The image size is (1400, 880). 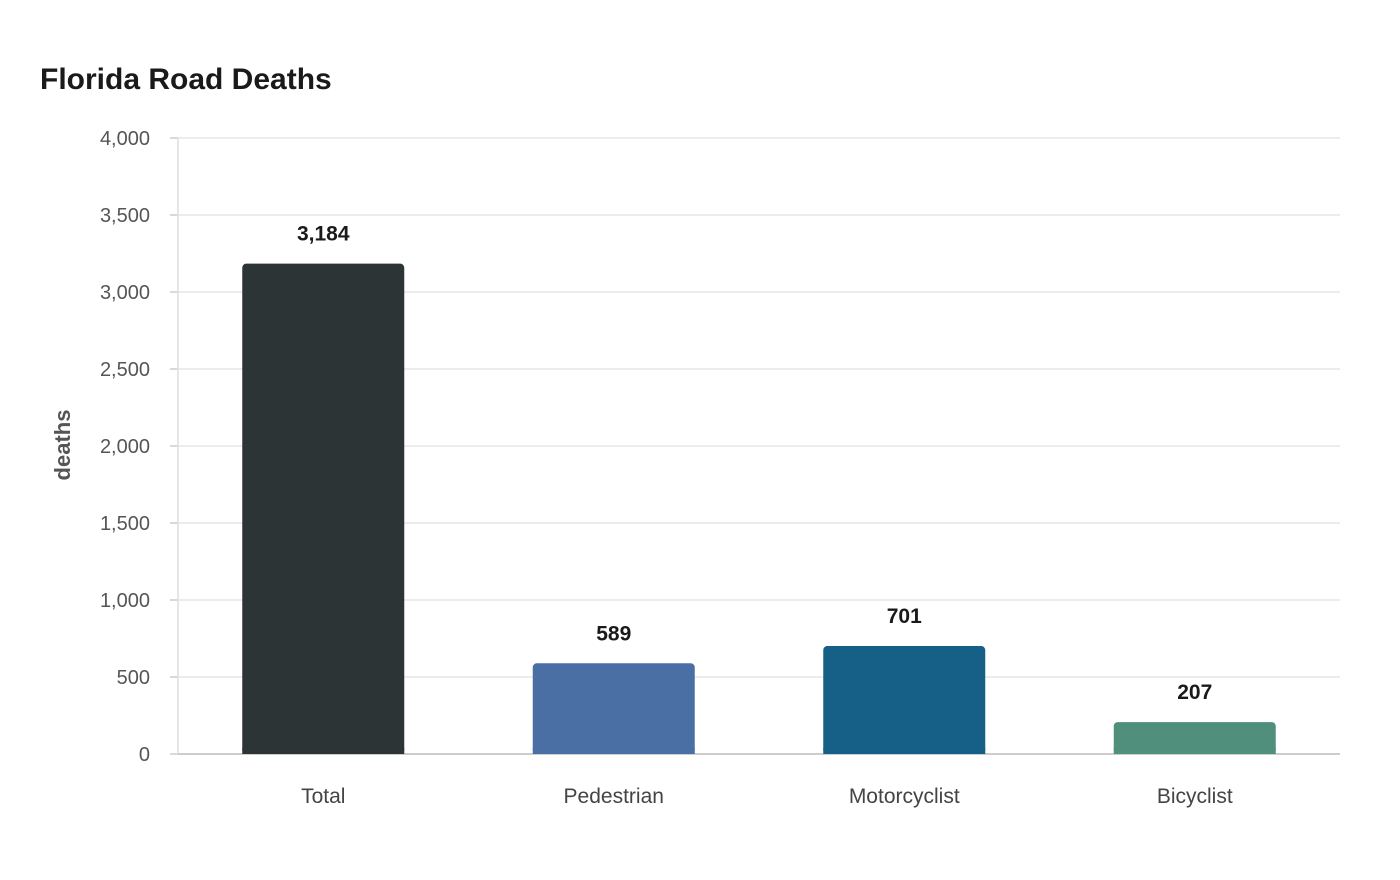 I want to click on y-tick-label: 4,000, so click(x=125, y=139).